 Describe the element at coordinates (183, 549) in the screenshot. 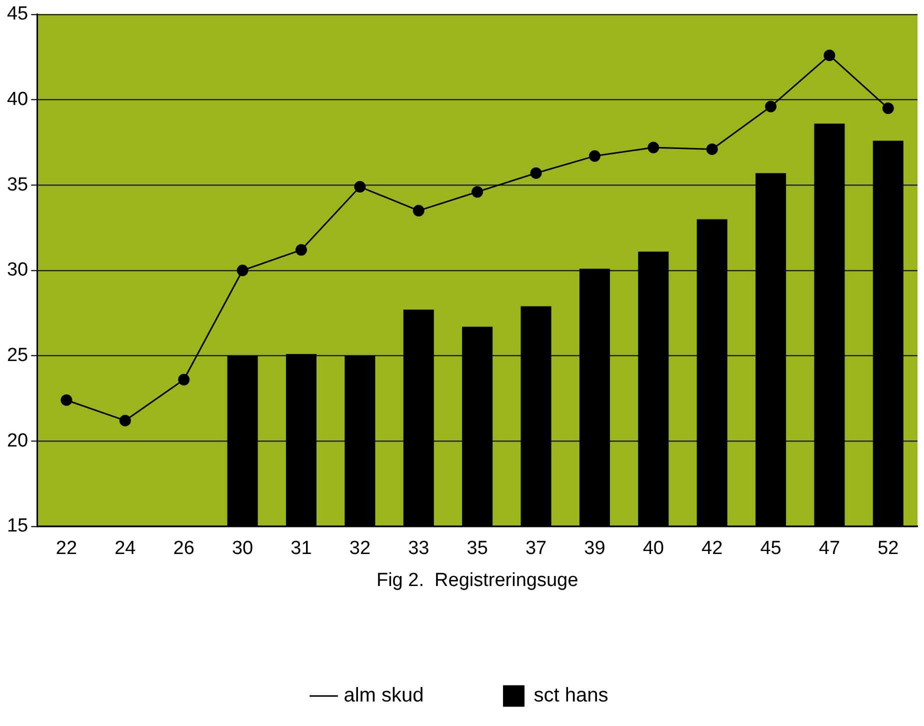

I see `x-tick-label: 26` at that location.